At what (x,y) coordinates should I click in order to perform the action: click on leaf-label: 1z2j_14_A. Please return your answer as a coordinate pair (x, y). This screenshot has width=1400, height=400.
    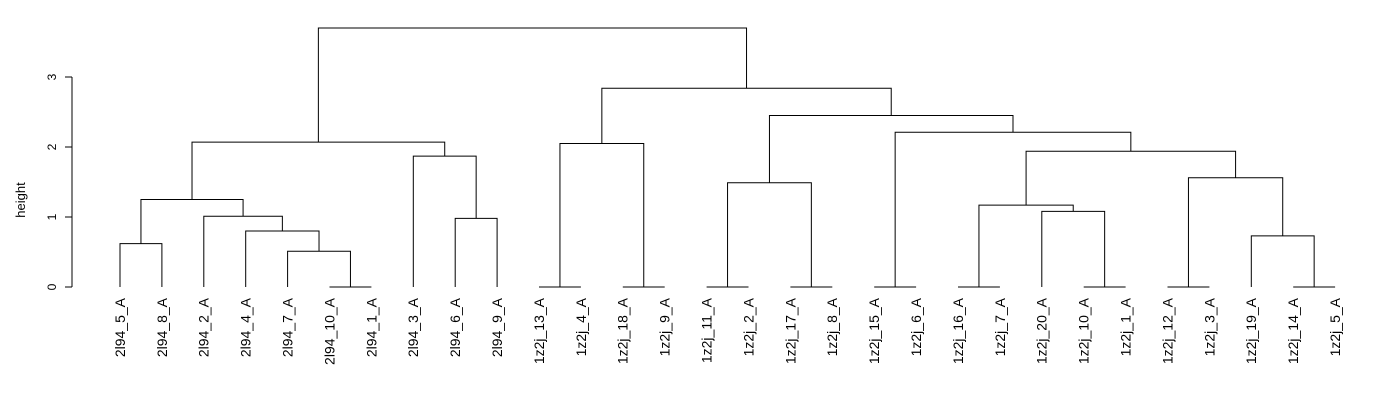
    Looking at the image, I should click on (1293, 330).